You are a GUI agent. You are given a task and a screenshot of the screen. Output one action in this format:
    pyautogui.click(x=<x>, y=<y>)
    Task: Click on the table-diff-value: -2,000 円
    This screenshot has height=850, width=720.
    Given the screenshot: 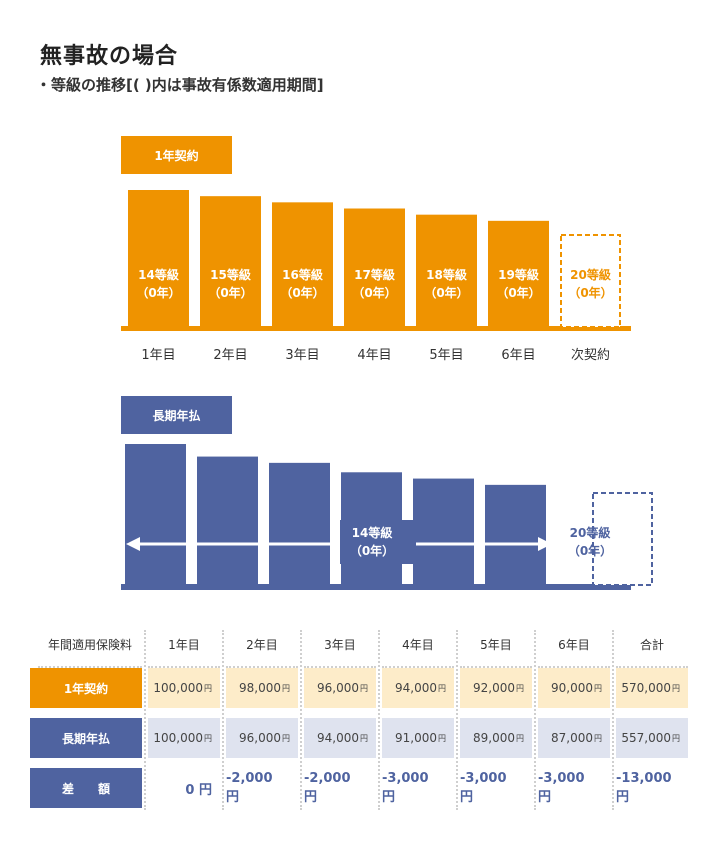 What is the action you would take?
    pyautogui.click(x=249, y=788)
    